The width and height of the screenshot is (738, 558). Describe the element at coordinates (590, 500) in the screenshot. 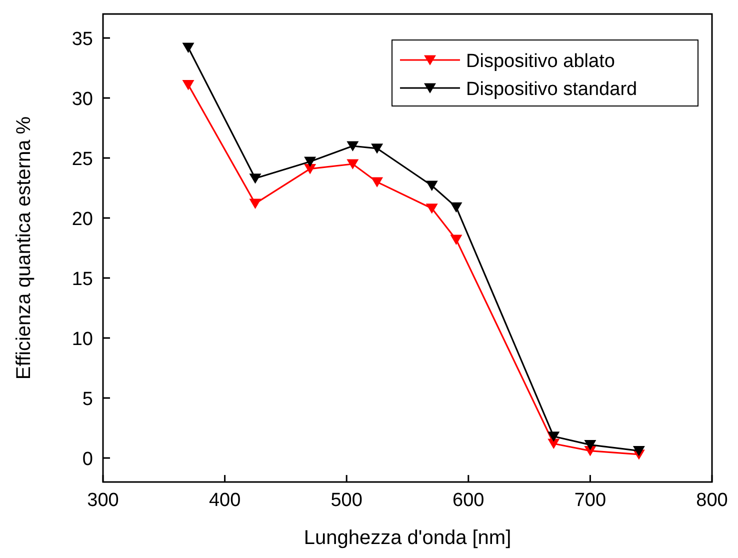

I see `x-tick-label: 700` at that location.